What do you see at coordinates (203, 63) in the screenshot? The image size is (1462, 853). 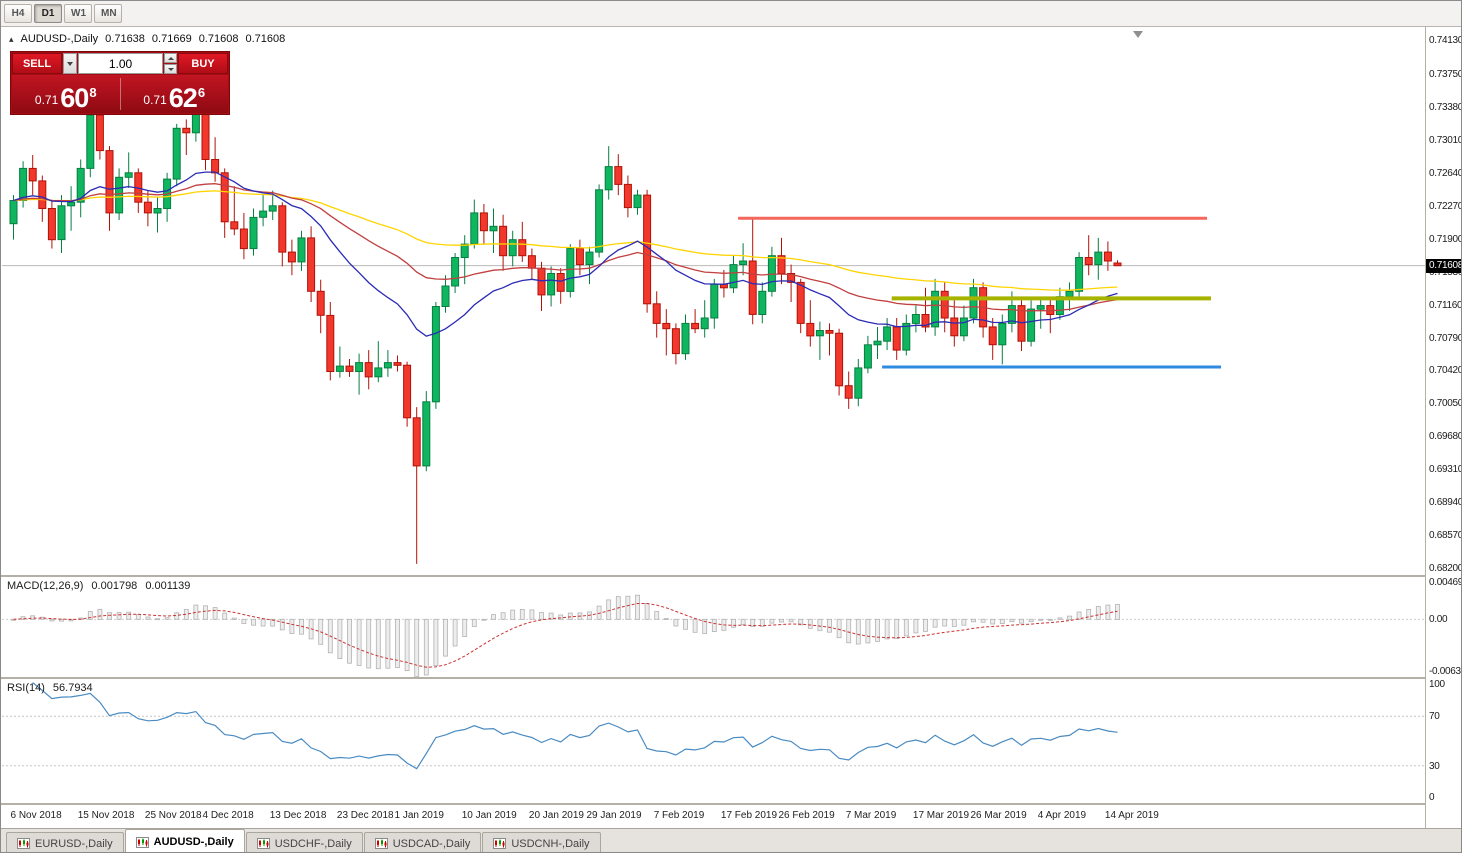 I see `buy-button: BUY` at bounding box center [203, 63].